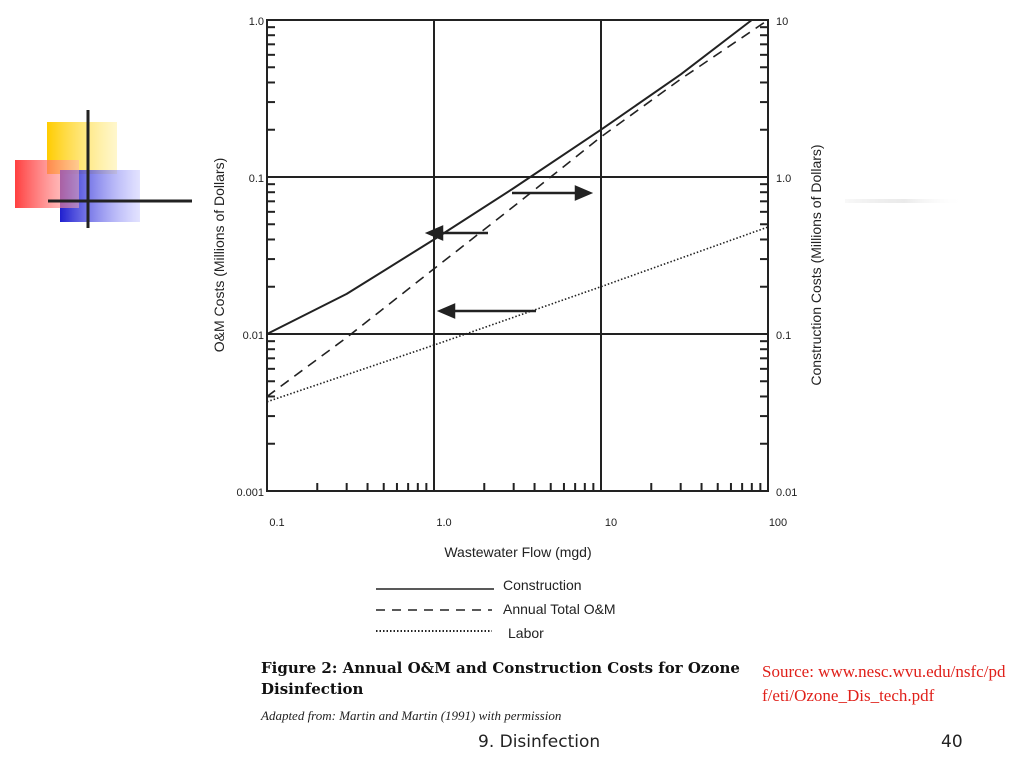 The height and width of the screenshot is (768, 1024). What do you see at coordinates (783, 336) in the screenshot?
I see `y-right-tick-label: 0.1` at bounding box center [783, 336].